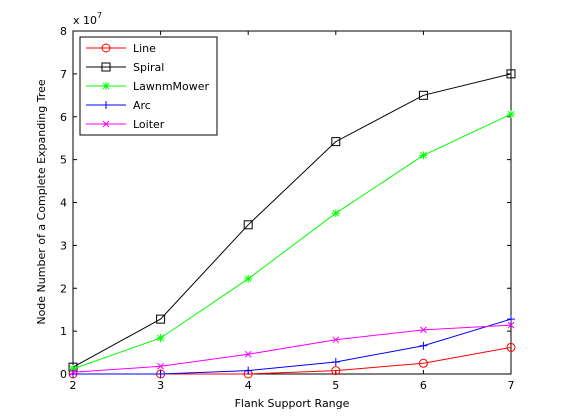 The image size is (561, 420). What do you see at coordinates (160, 385) in the screenshot?
I see `x-tick-label: 3` at bounding box center [160, 385].